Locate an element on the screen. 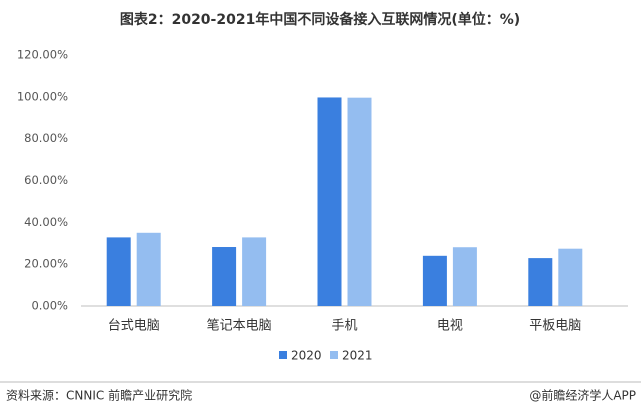  y-tick-label: 40.00% is located at coordinates (46, 222).